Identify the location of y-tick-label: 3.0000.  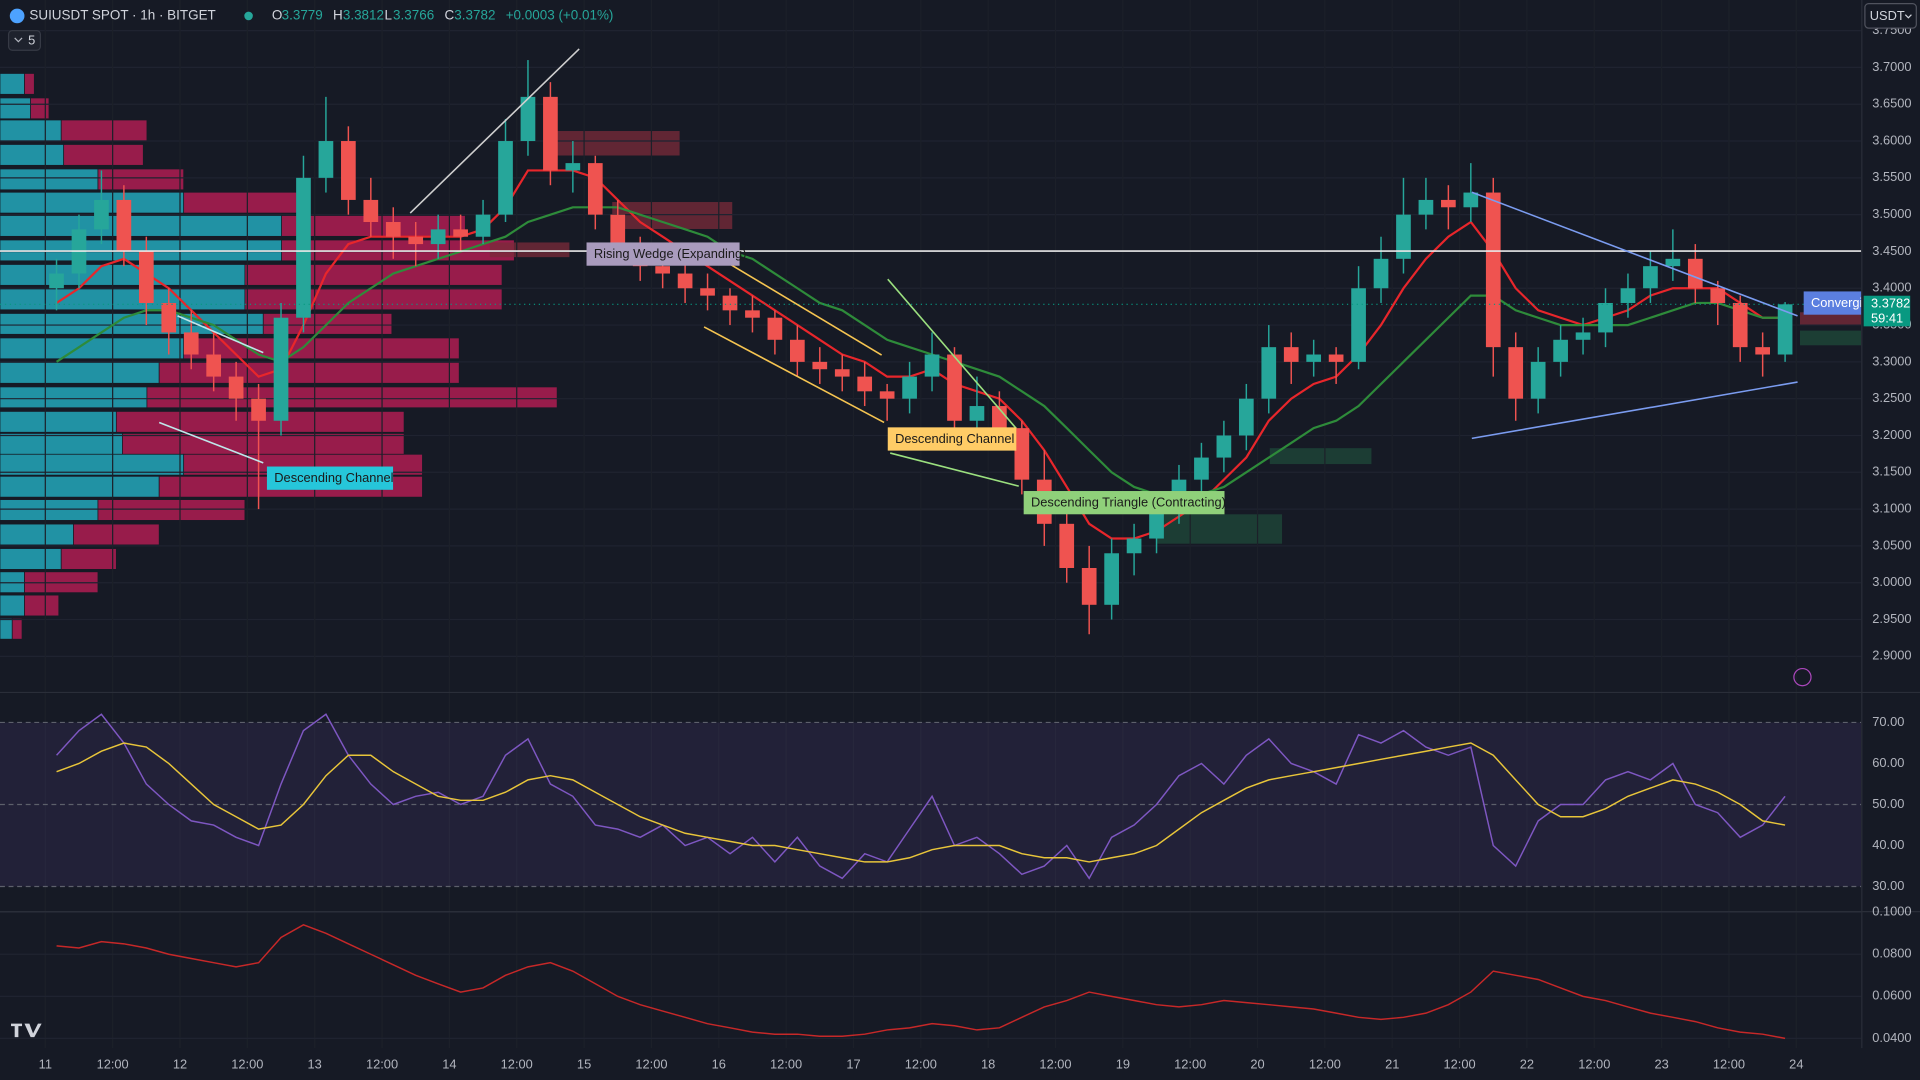
(1891, 581).